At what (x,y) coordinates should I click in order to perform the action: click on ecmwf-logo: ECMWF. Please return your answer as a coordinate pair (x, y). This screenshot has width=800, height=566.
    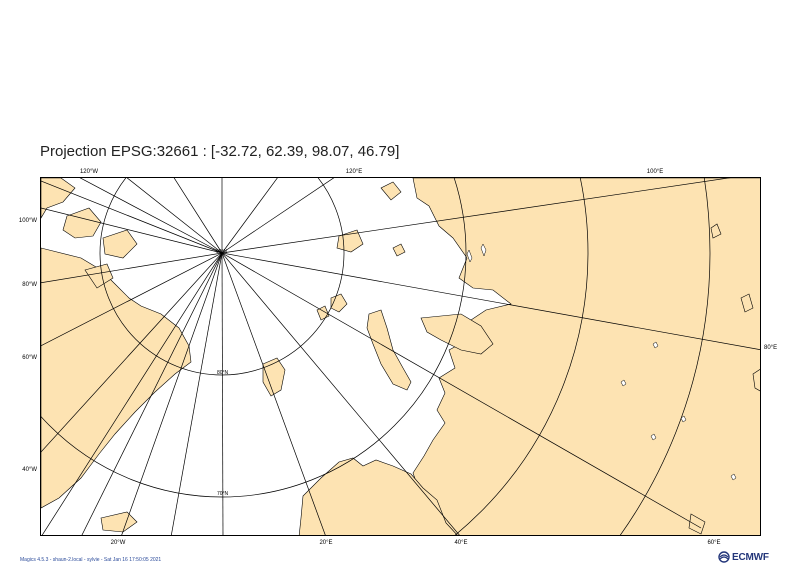
    Looking at the image, I should click on (743, 557).